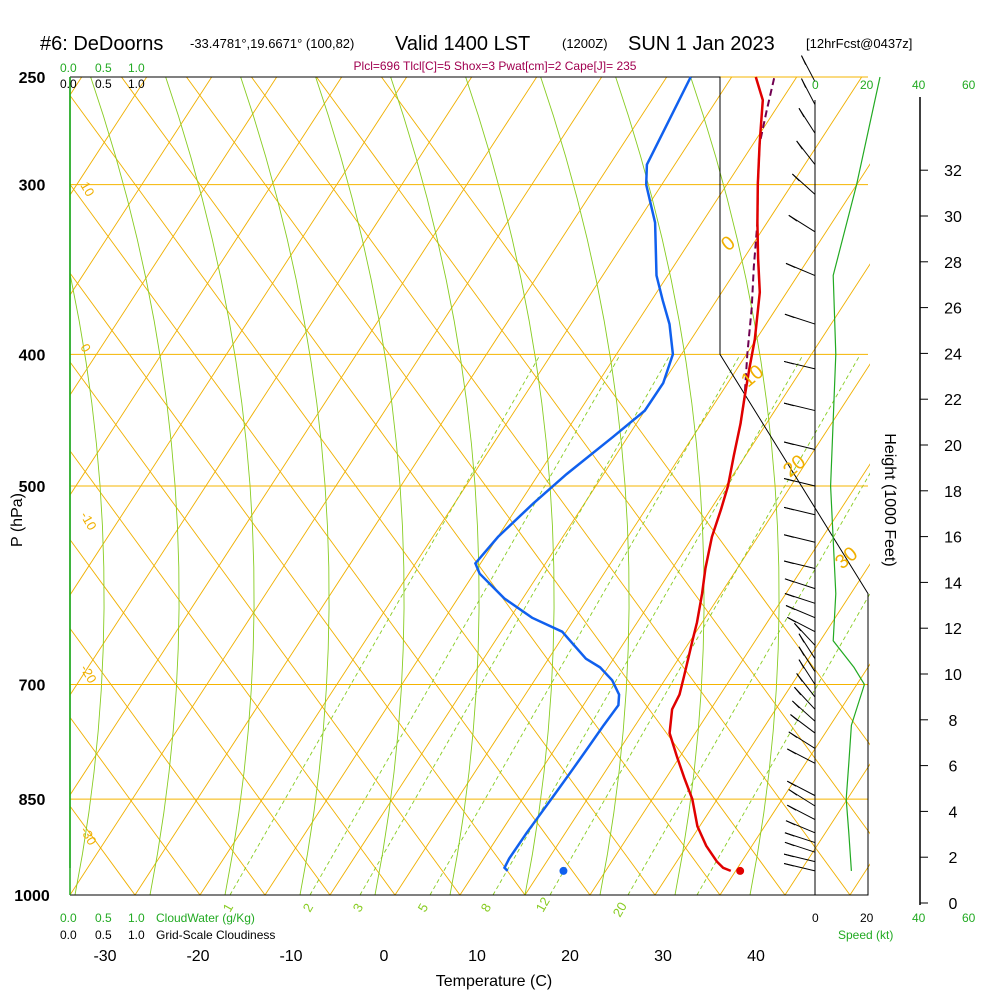 Image resolution: width=1000 pixels, height=1000 pixels. I want to click on surface-dewpoint-dot, so click(563, 870).